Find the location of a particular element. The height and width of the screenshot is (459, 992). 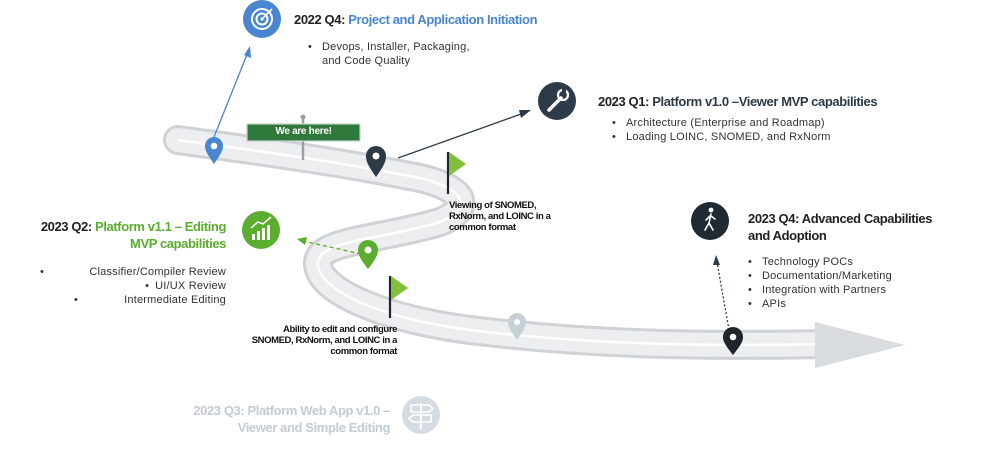

milestone-2023-q3-line1: 2023 Q3: Platform Web App v1.0 – is located at coordinates (291, 410).